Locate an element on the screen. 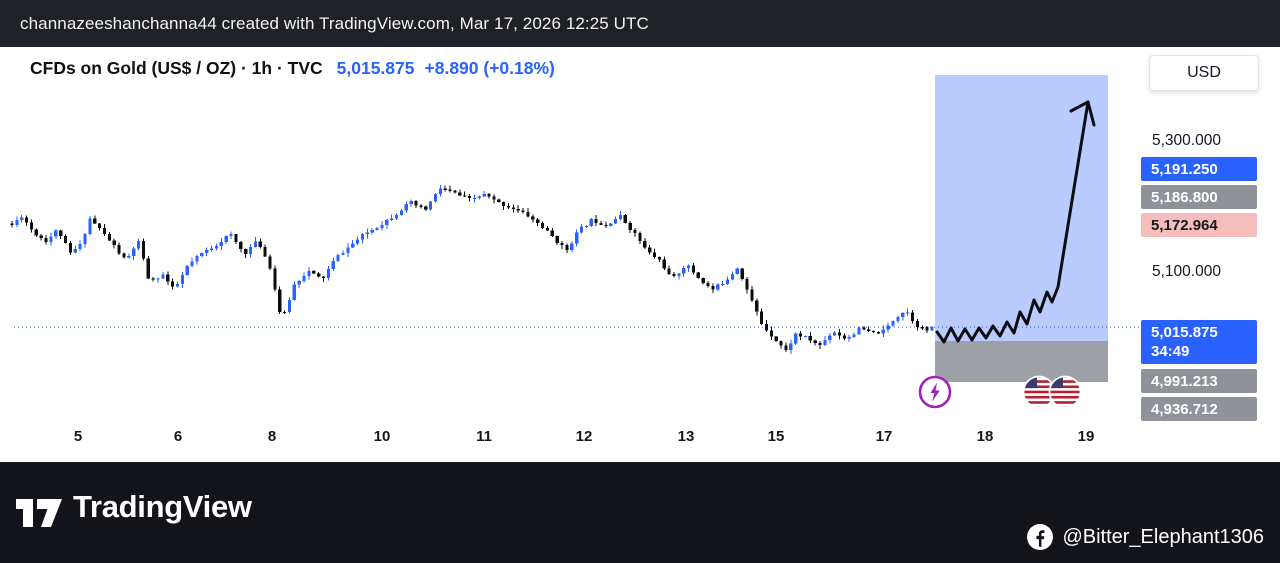 The height and width of the screenshot is (563, 1280). facebook-icon is located at coordinates (1040, 537).